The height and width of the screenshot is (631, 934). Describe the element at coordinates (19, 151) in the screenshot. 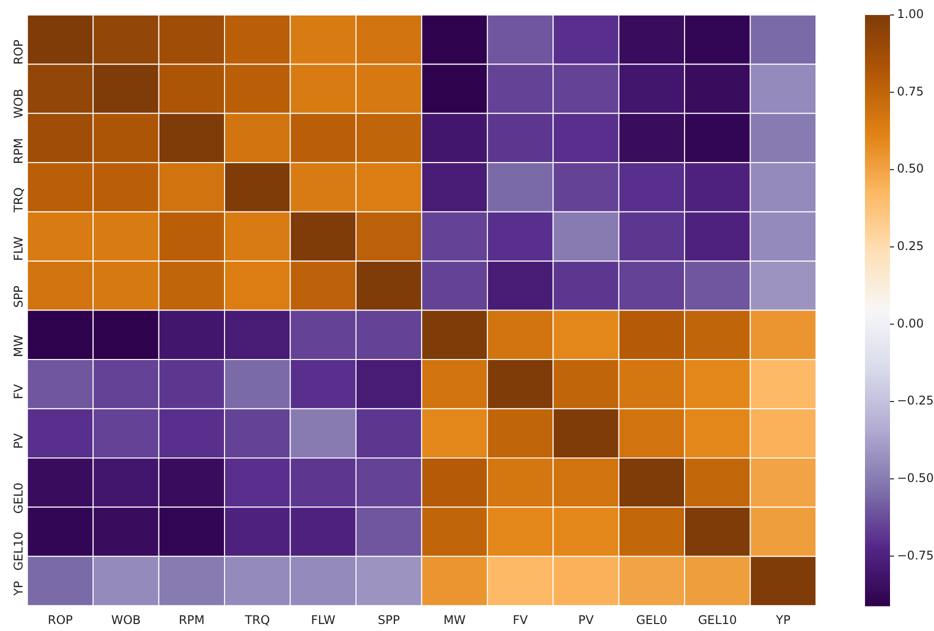

I see `y-tick-label: RPM` at that location.